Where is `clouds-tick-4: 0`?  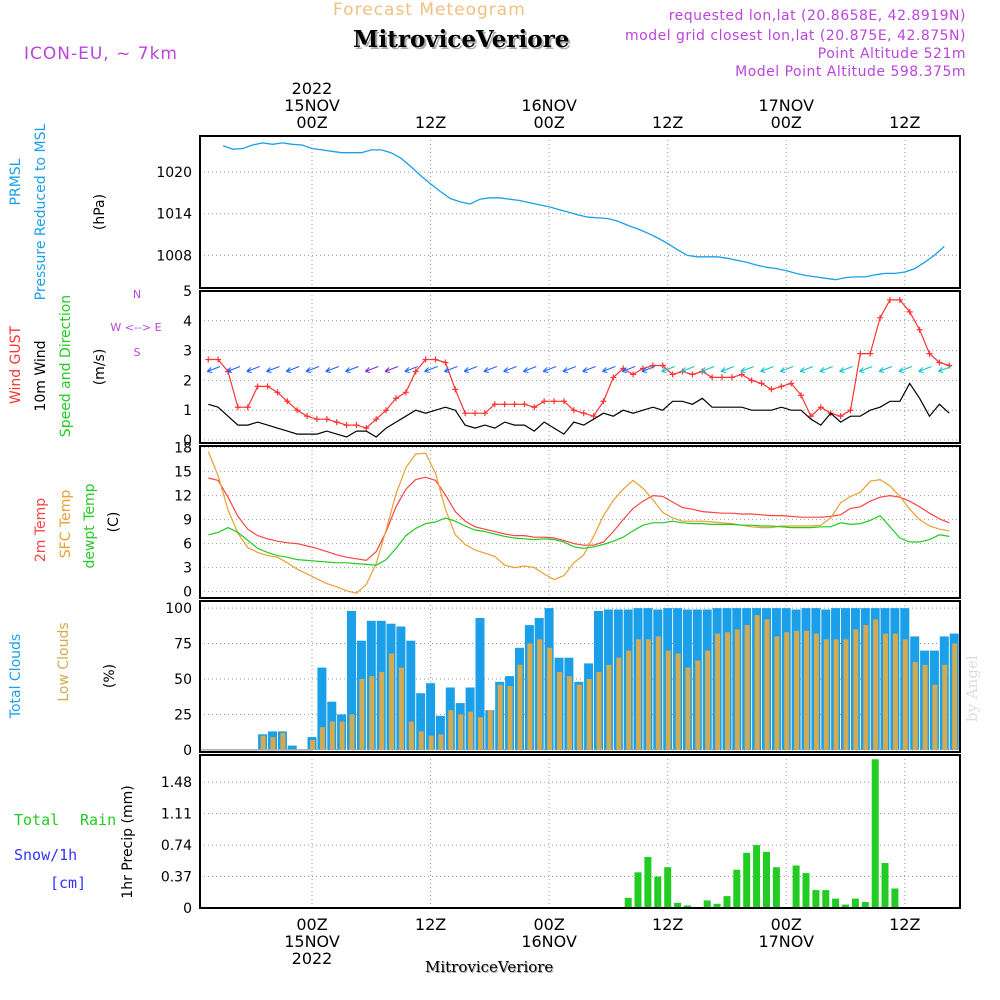 clouds-tick-4: 0 is located at coordinates (187, 751).